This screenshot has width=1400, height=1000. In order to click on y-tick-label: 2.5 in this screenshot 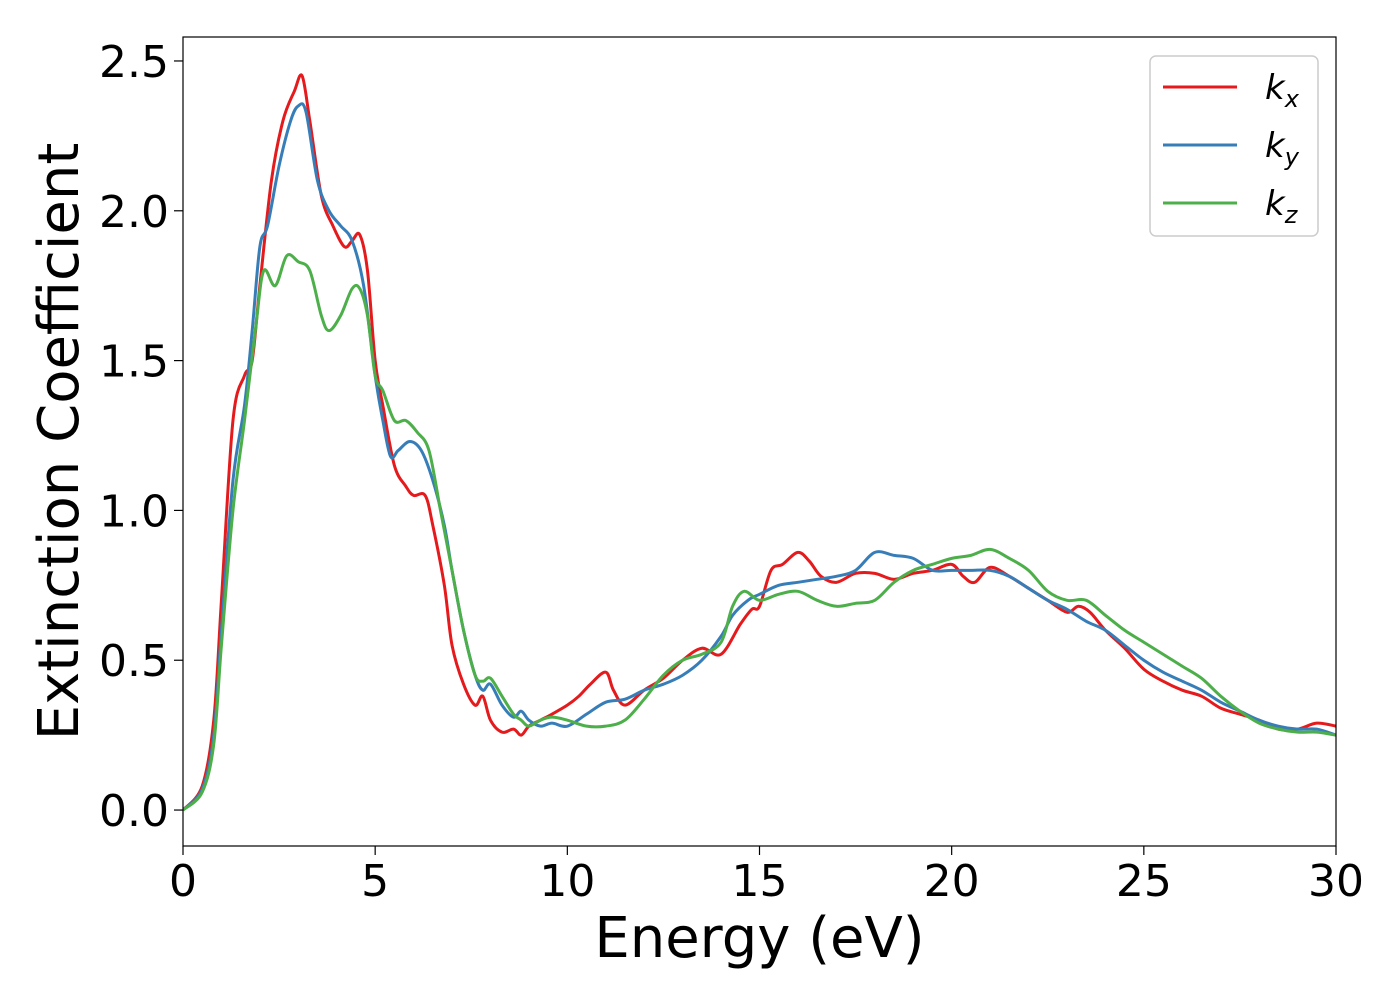, I will do `click(134, 62)`.